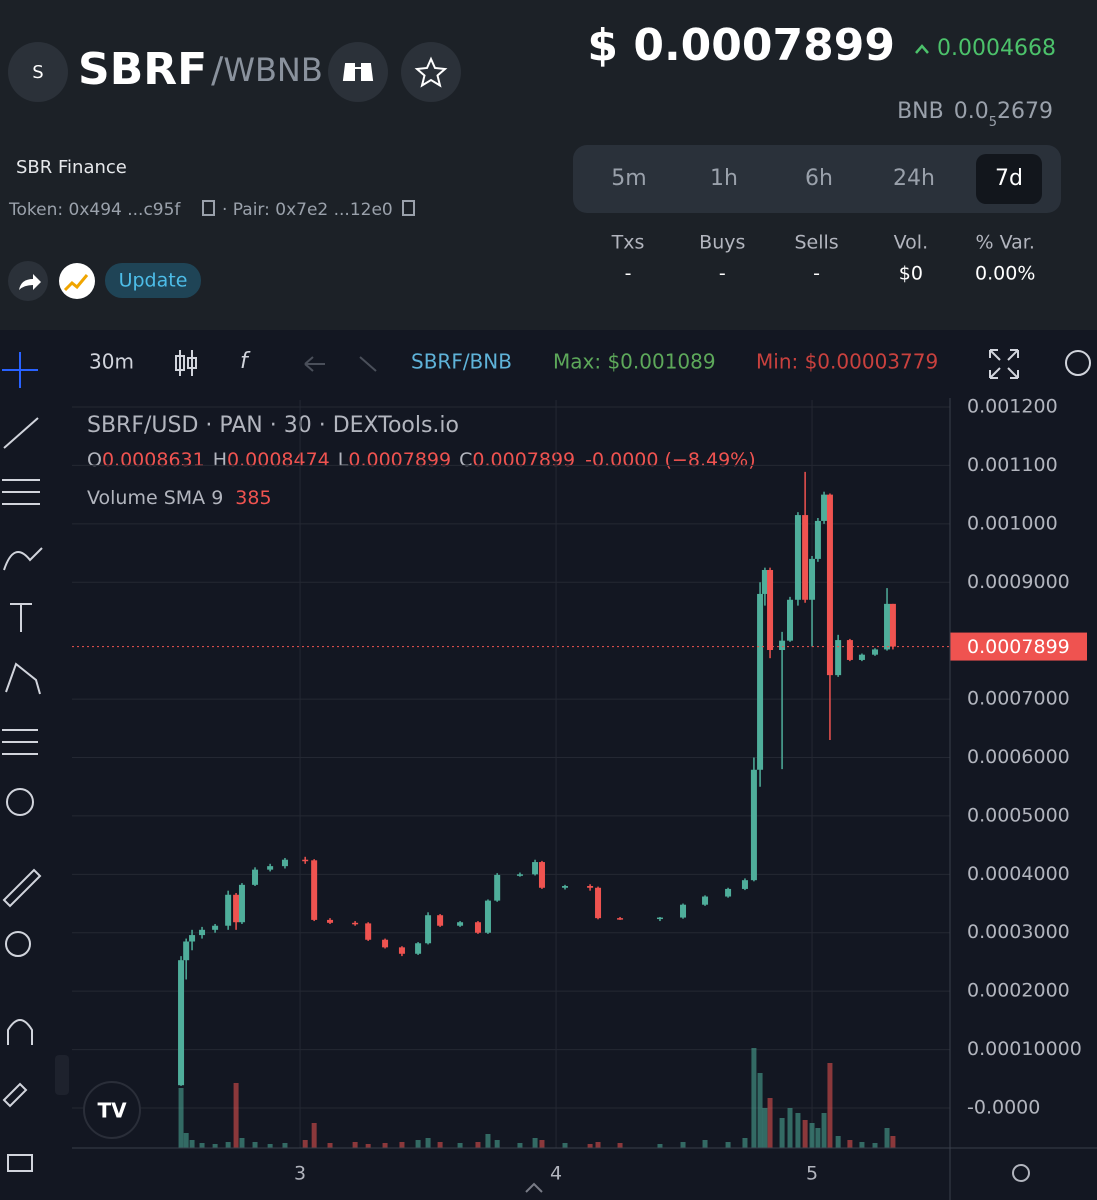 The width and height of the screenshot is (1097, 1200). I want to click on indicators-icon: f, so click(245, 361).